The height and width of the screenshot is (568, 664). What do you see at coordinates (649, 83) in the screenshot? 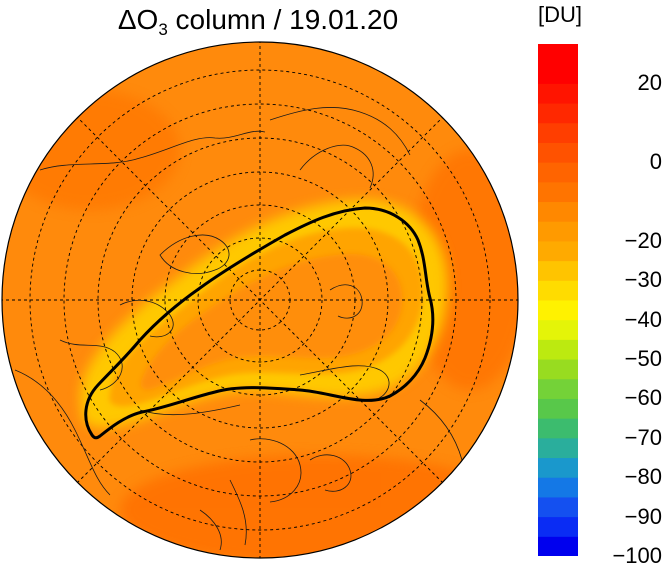
I see `colorbar-tick-label: 20` at bounding box center [649, 83].